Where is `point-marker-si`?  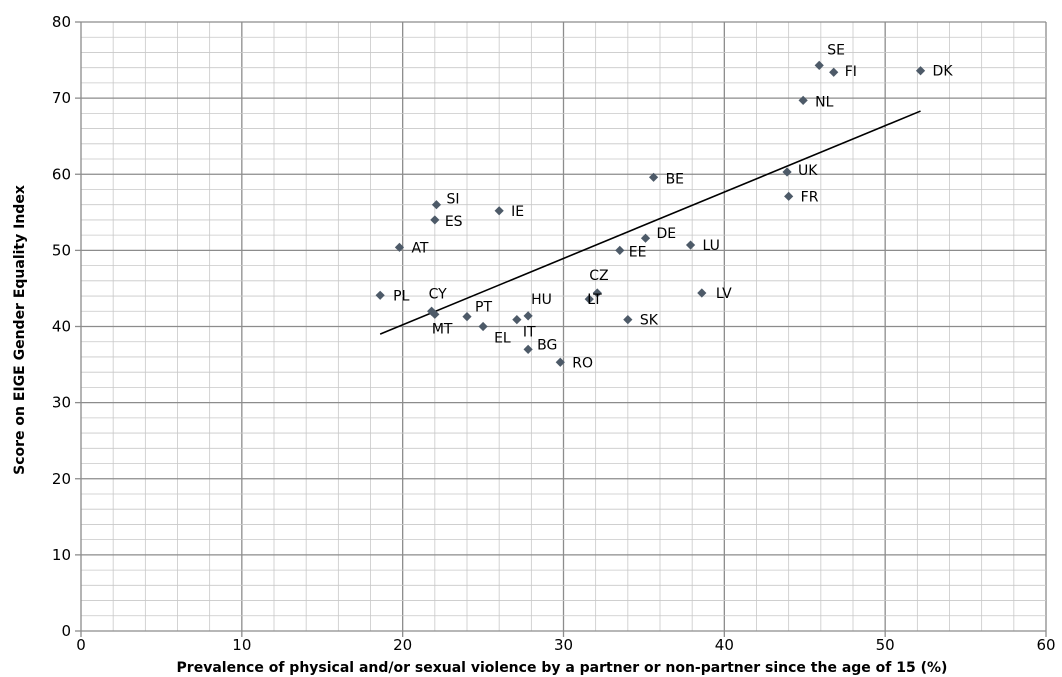 point-marker-si is located at coordinates (436, 205).